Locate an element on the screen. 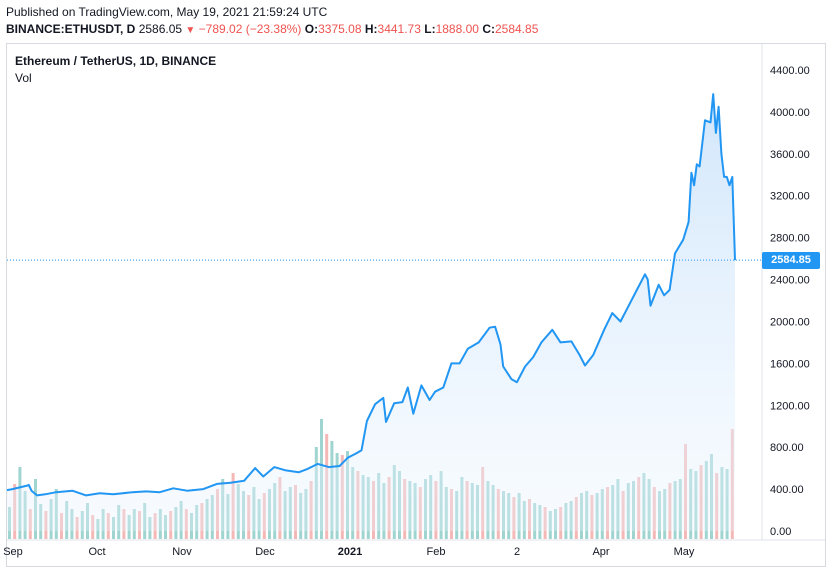 The width and height of the screenshot is (835, 572). change-value: −789.02 (−23.38%) is located at coordinates (250, 29).